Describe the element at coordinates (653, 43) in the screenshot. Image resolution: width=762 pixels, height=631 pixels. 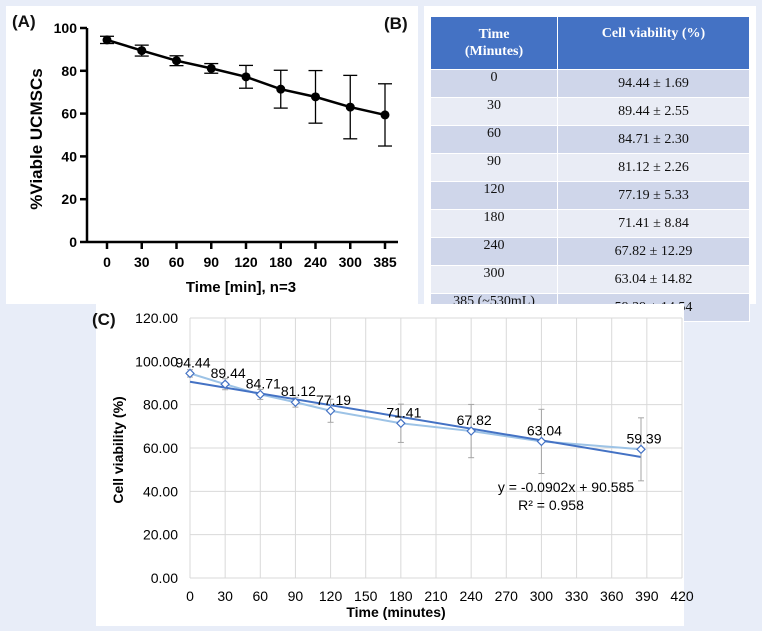
I see `header-viability: Cell viability (%)` at that location.